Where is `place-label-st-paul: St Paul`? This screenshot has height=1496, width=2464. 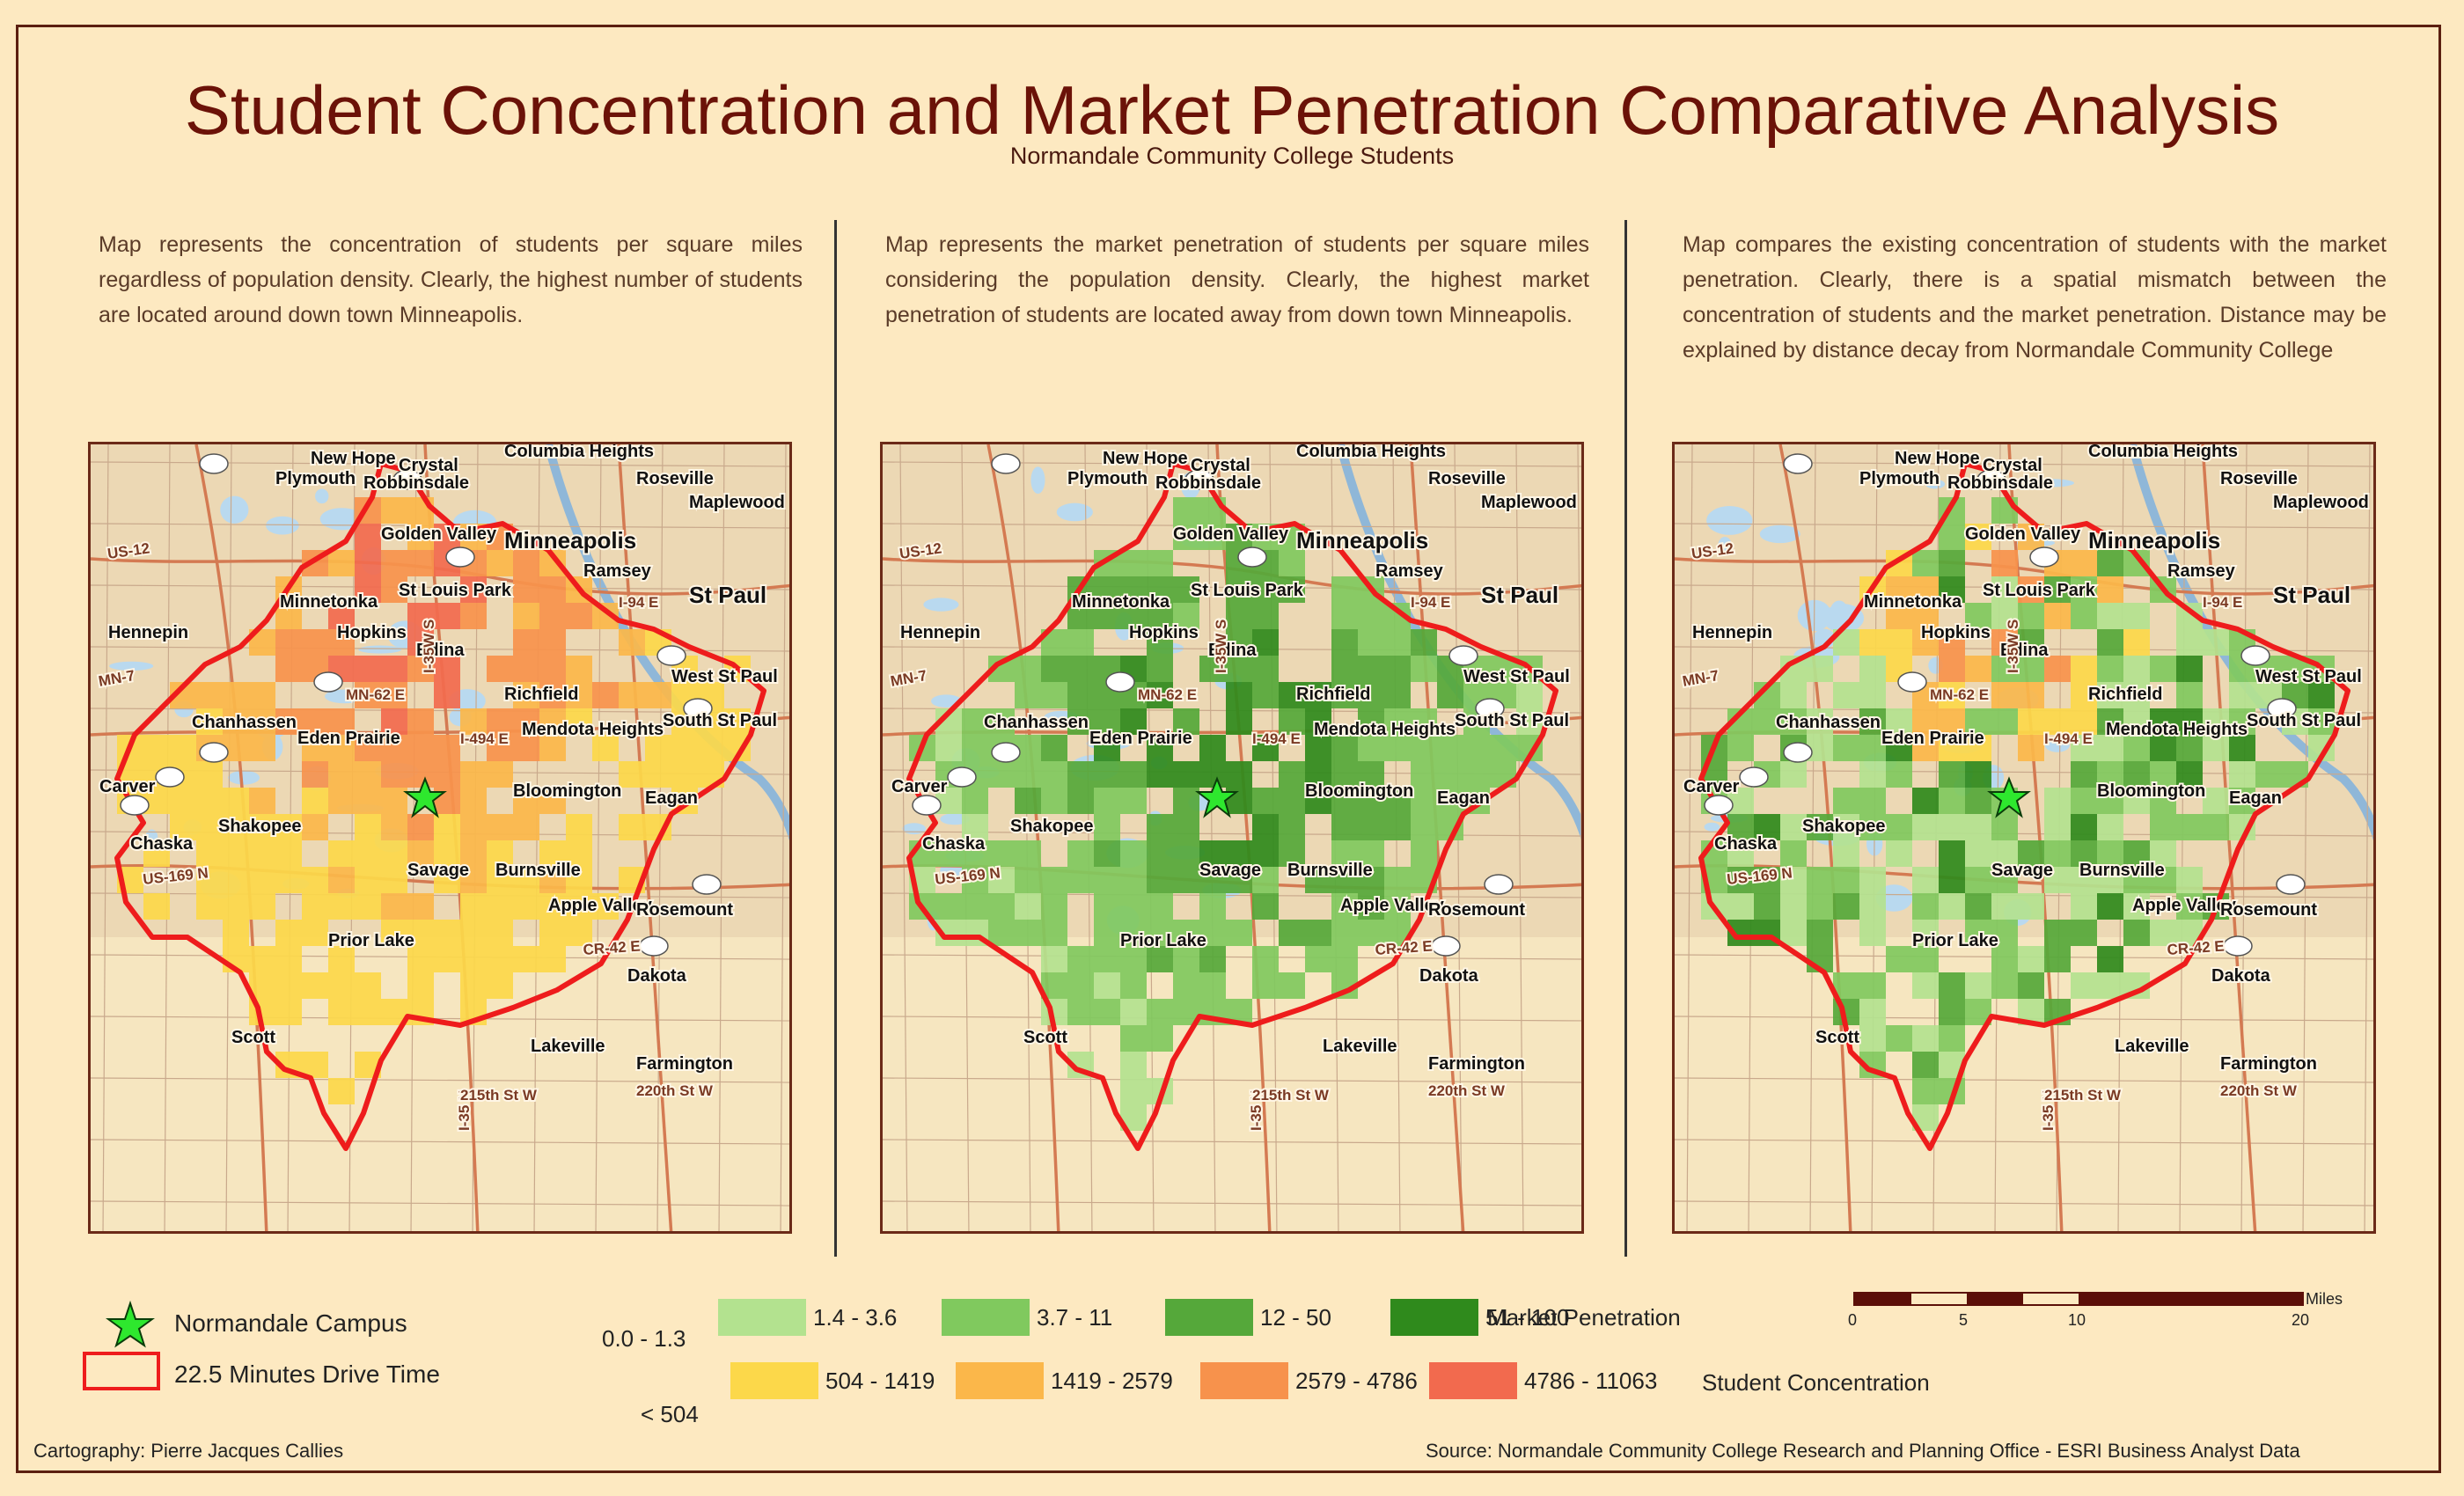 place-label-st-paul: St Paul is located at coordinates (1519, 595).